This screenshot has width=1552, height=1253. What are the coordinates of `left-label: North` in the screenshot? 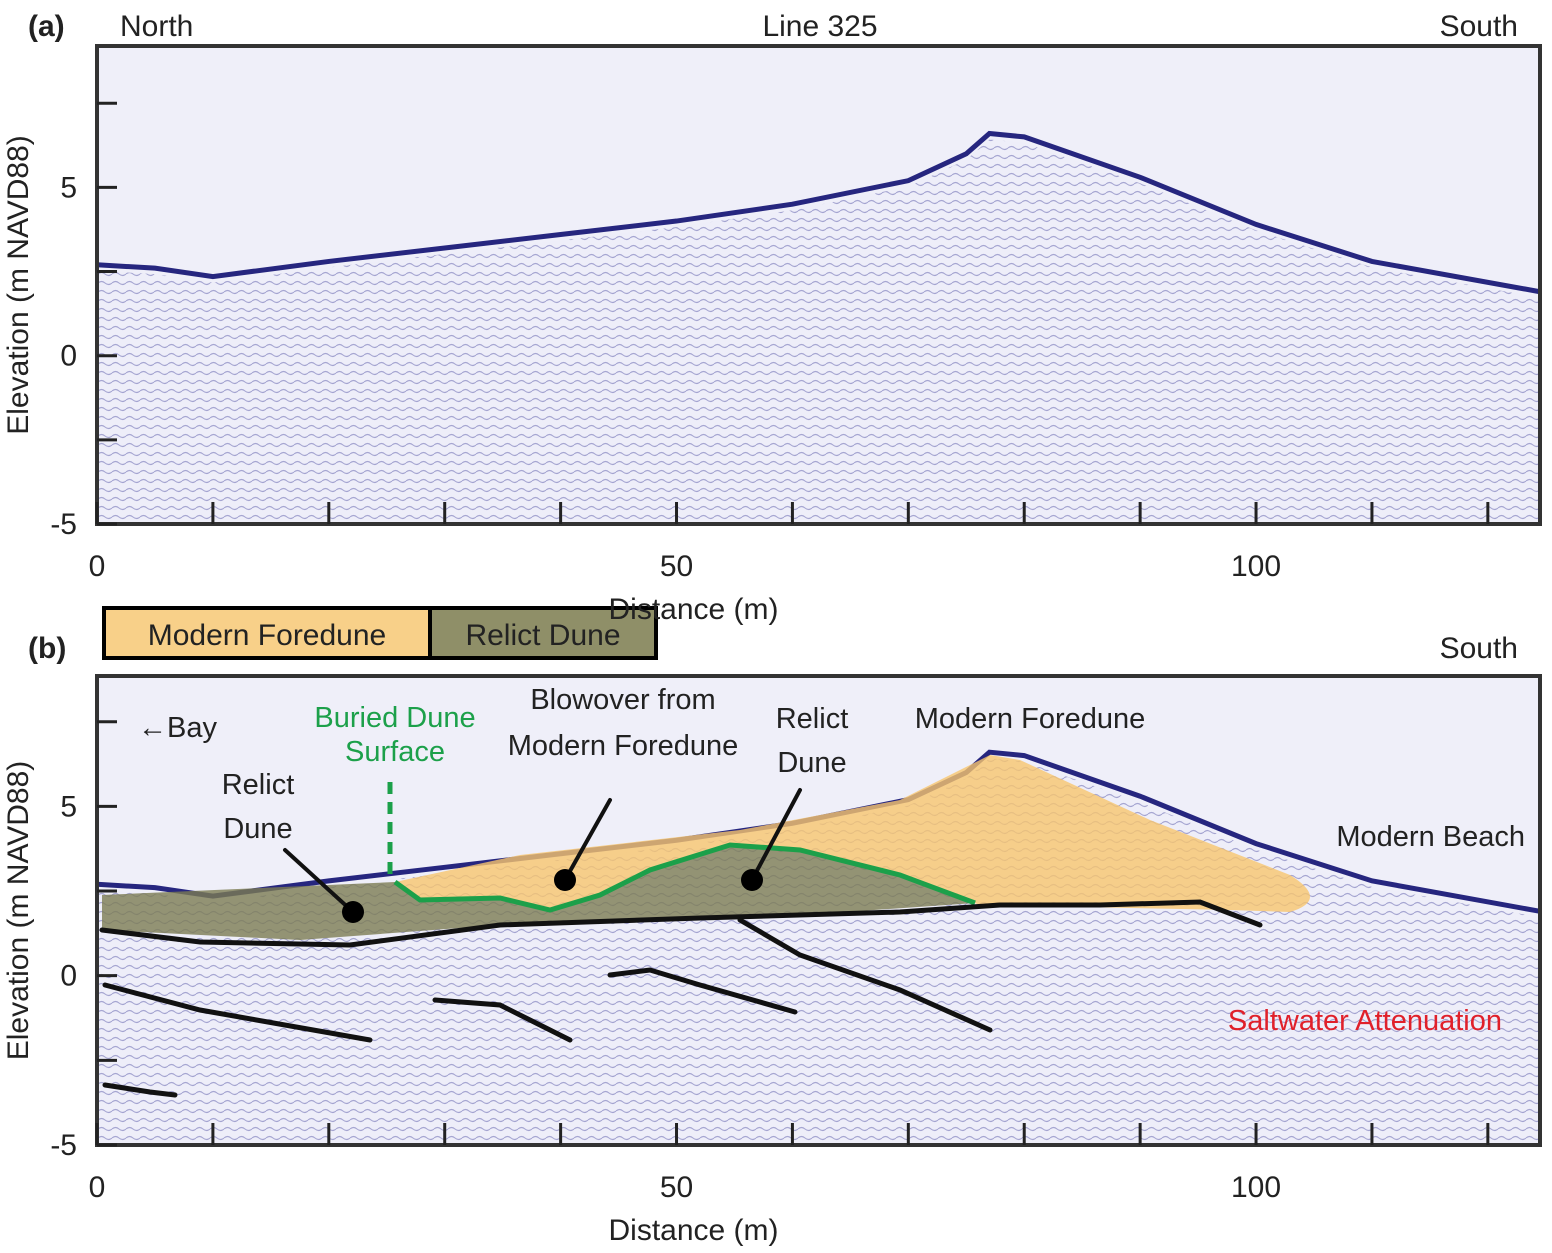 It's located at (156, 26).